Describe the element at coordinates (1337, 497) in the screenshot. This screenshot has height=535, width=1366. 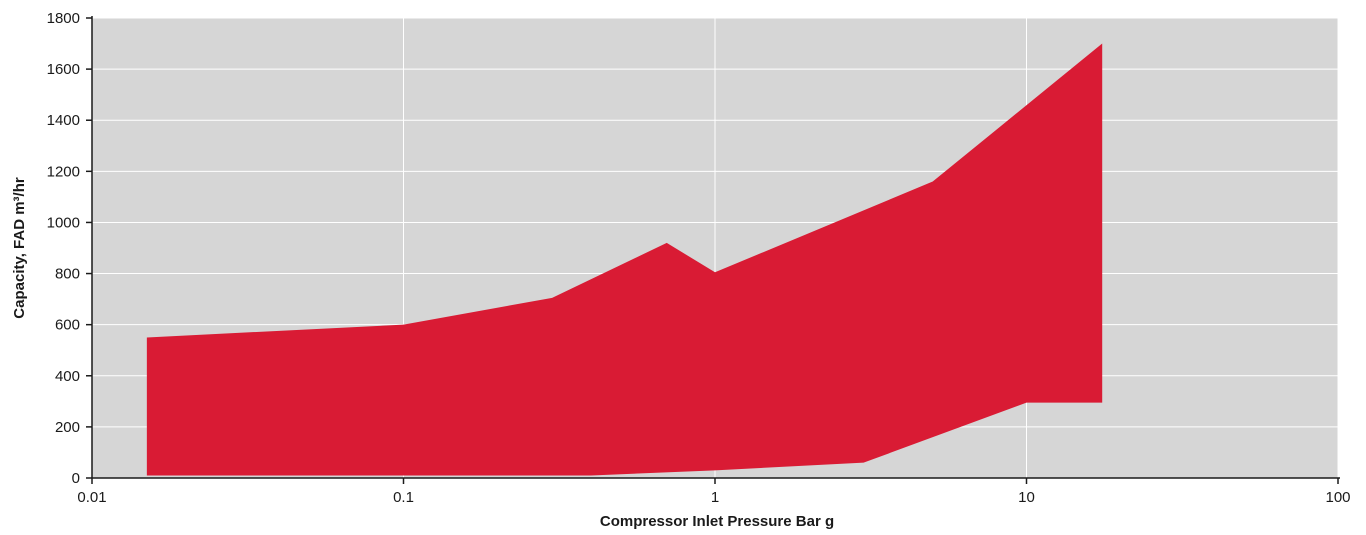
I see `x-tick-label: 100` at that location.